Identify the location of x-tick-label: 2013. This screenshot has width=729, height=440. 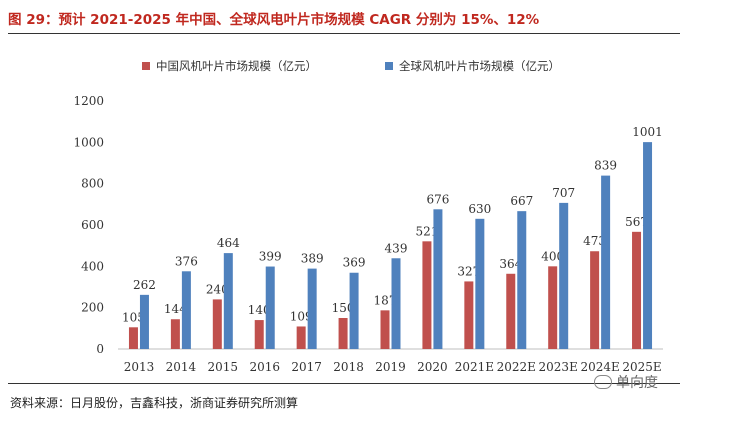
(139, 367).